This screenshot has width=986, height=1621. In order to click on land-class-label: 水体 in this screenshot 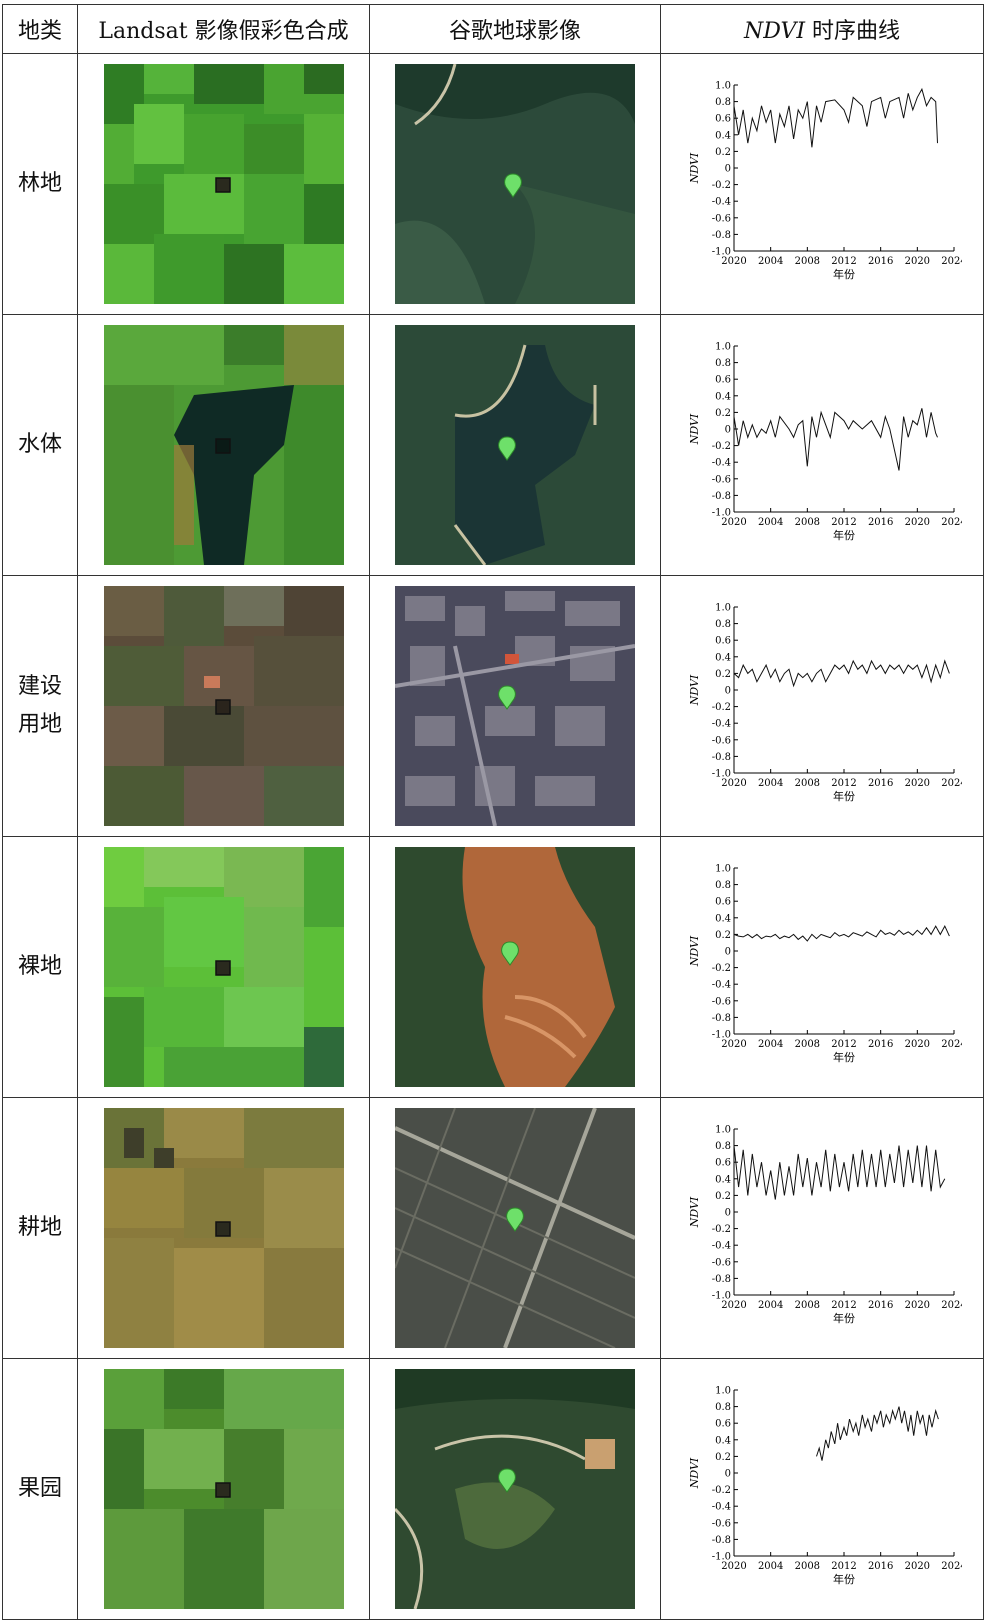, I will do `click(39, 444)`.